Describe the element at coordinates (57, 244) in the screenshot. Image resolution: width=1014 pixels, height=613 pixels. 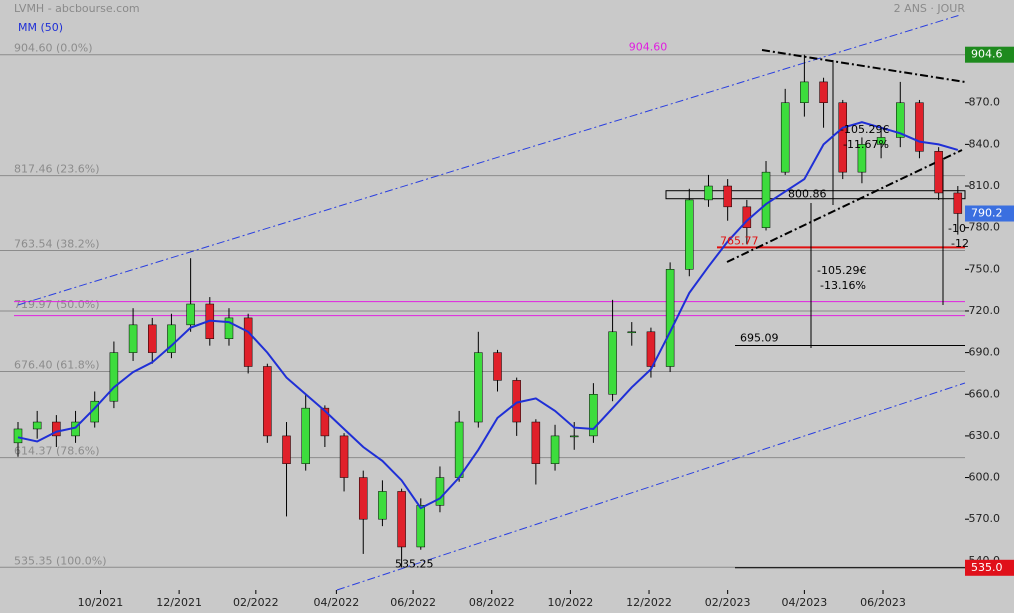
I see `fib-label: 763.54 (38.2%)` at that location.